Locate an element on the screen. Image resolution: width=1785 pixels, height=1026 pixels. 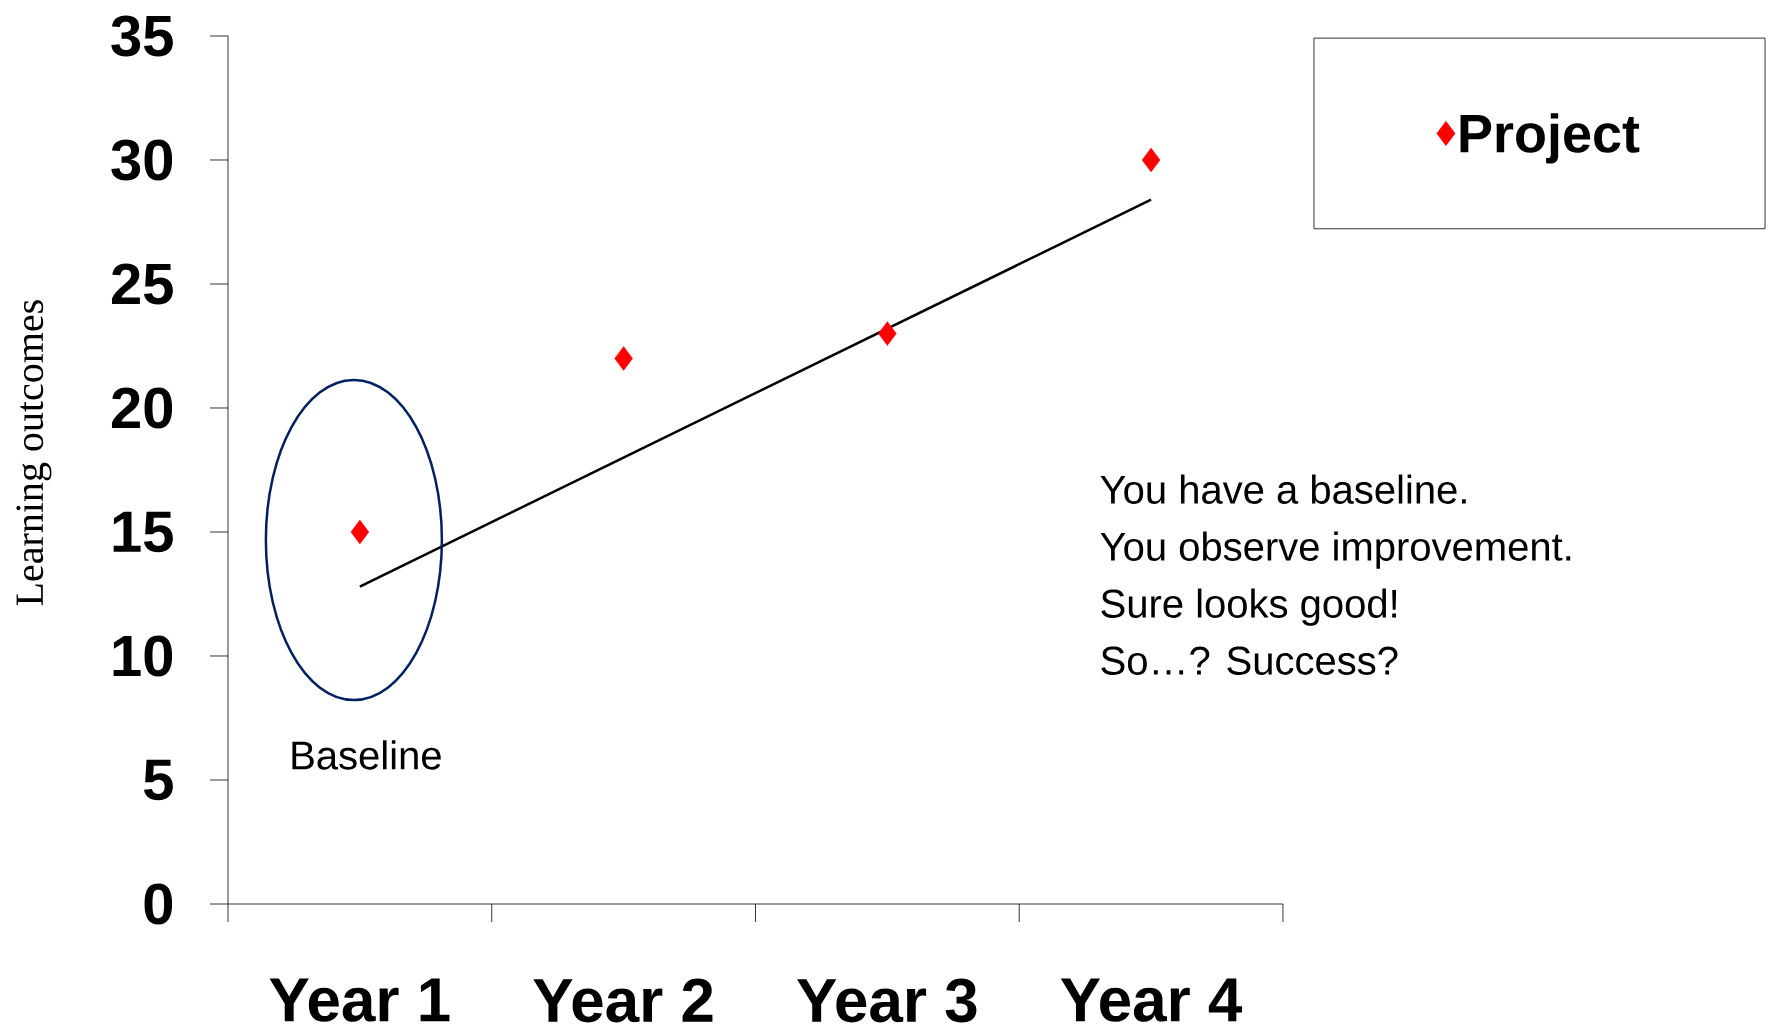
y-tick-label: 0 is located at coordinates (158, 904).